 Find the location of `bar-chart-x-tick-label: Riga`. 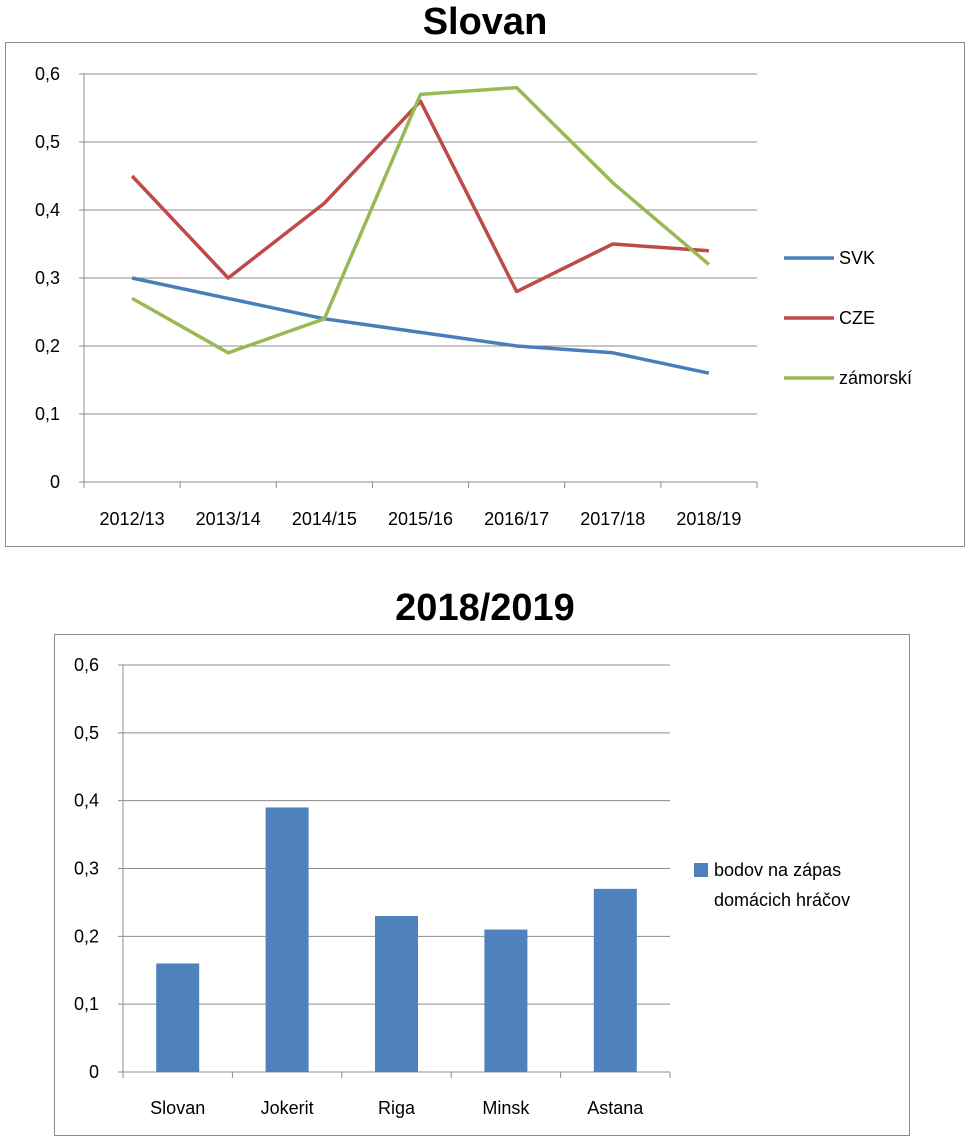

bar-chart-x-tick-label: Riga is located at coordinates (397, 1108).